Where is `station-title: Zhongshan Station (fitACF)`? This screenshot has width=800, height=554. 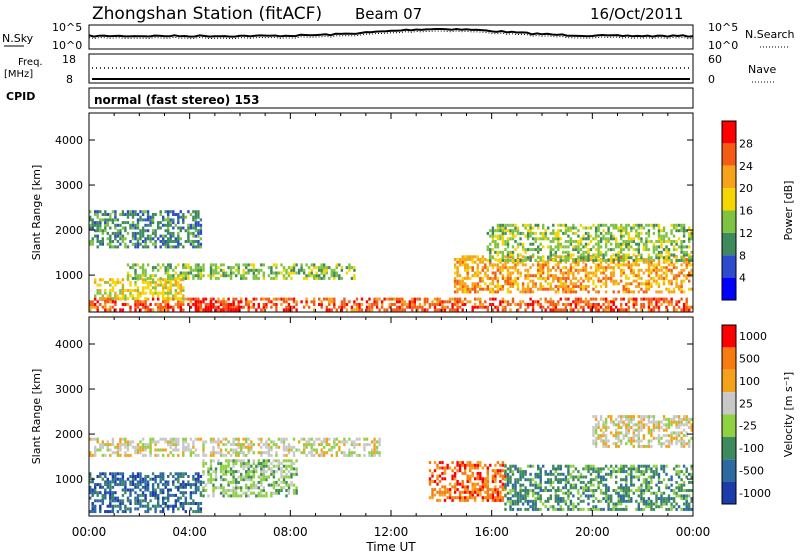
station-title: Zhongshan Station (fitACF) is located at coordinates (207, 14).